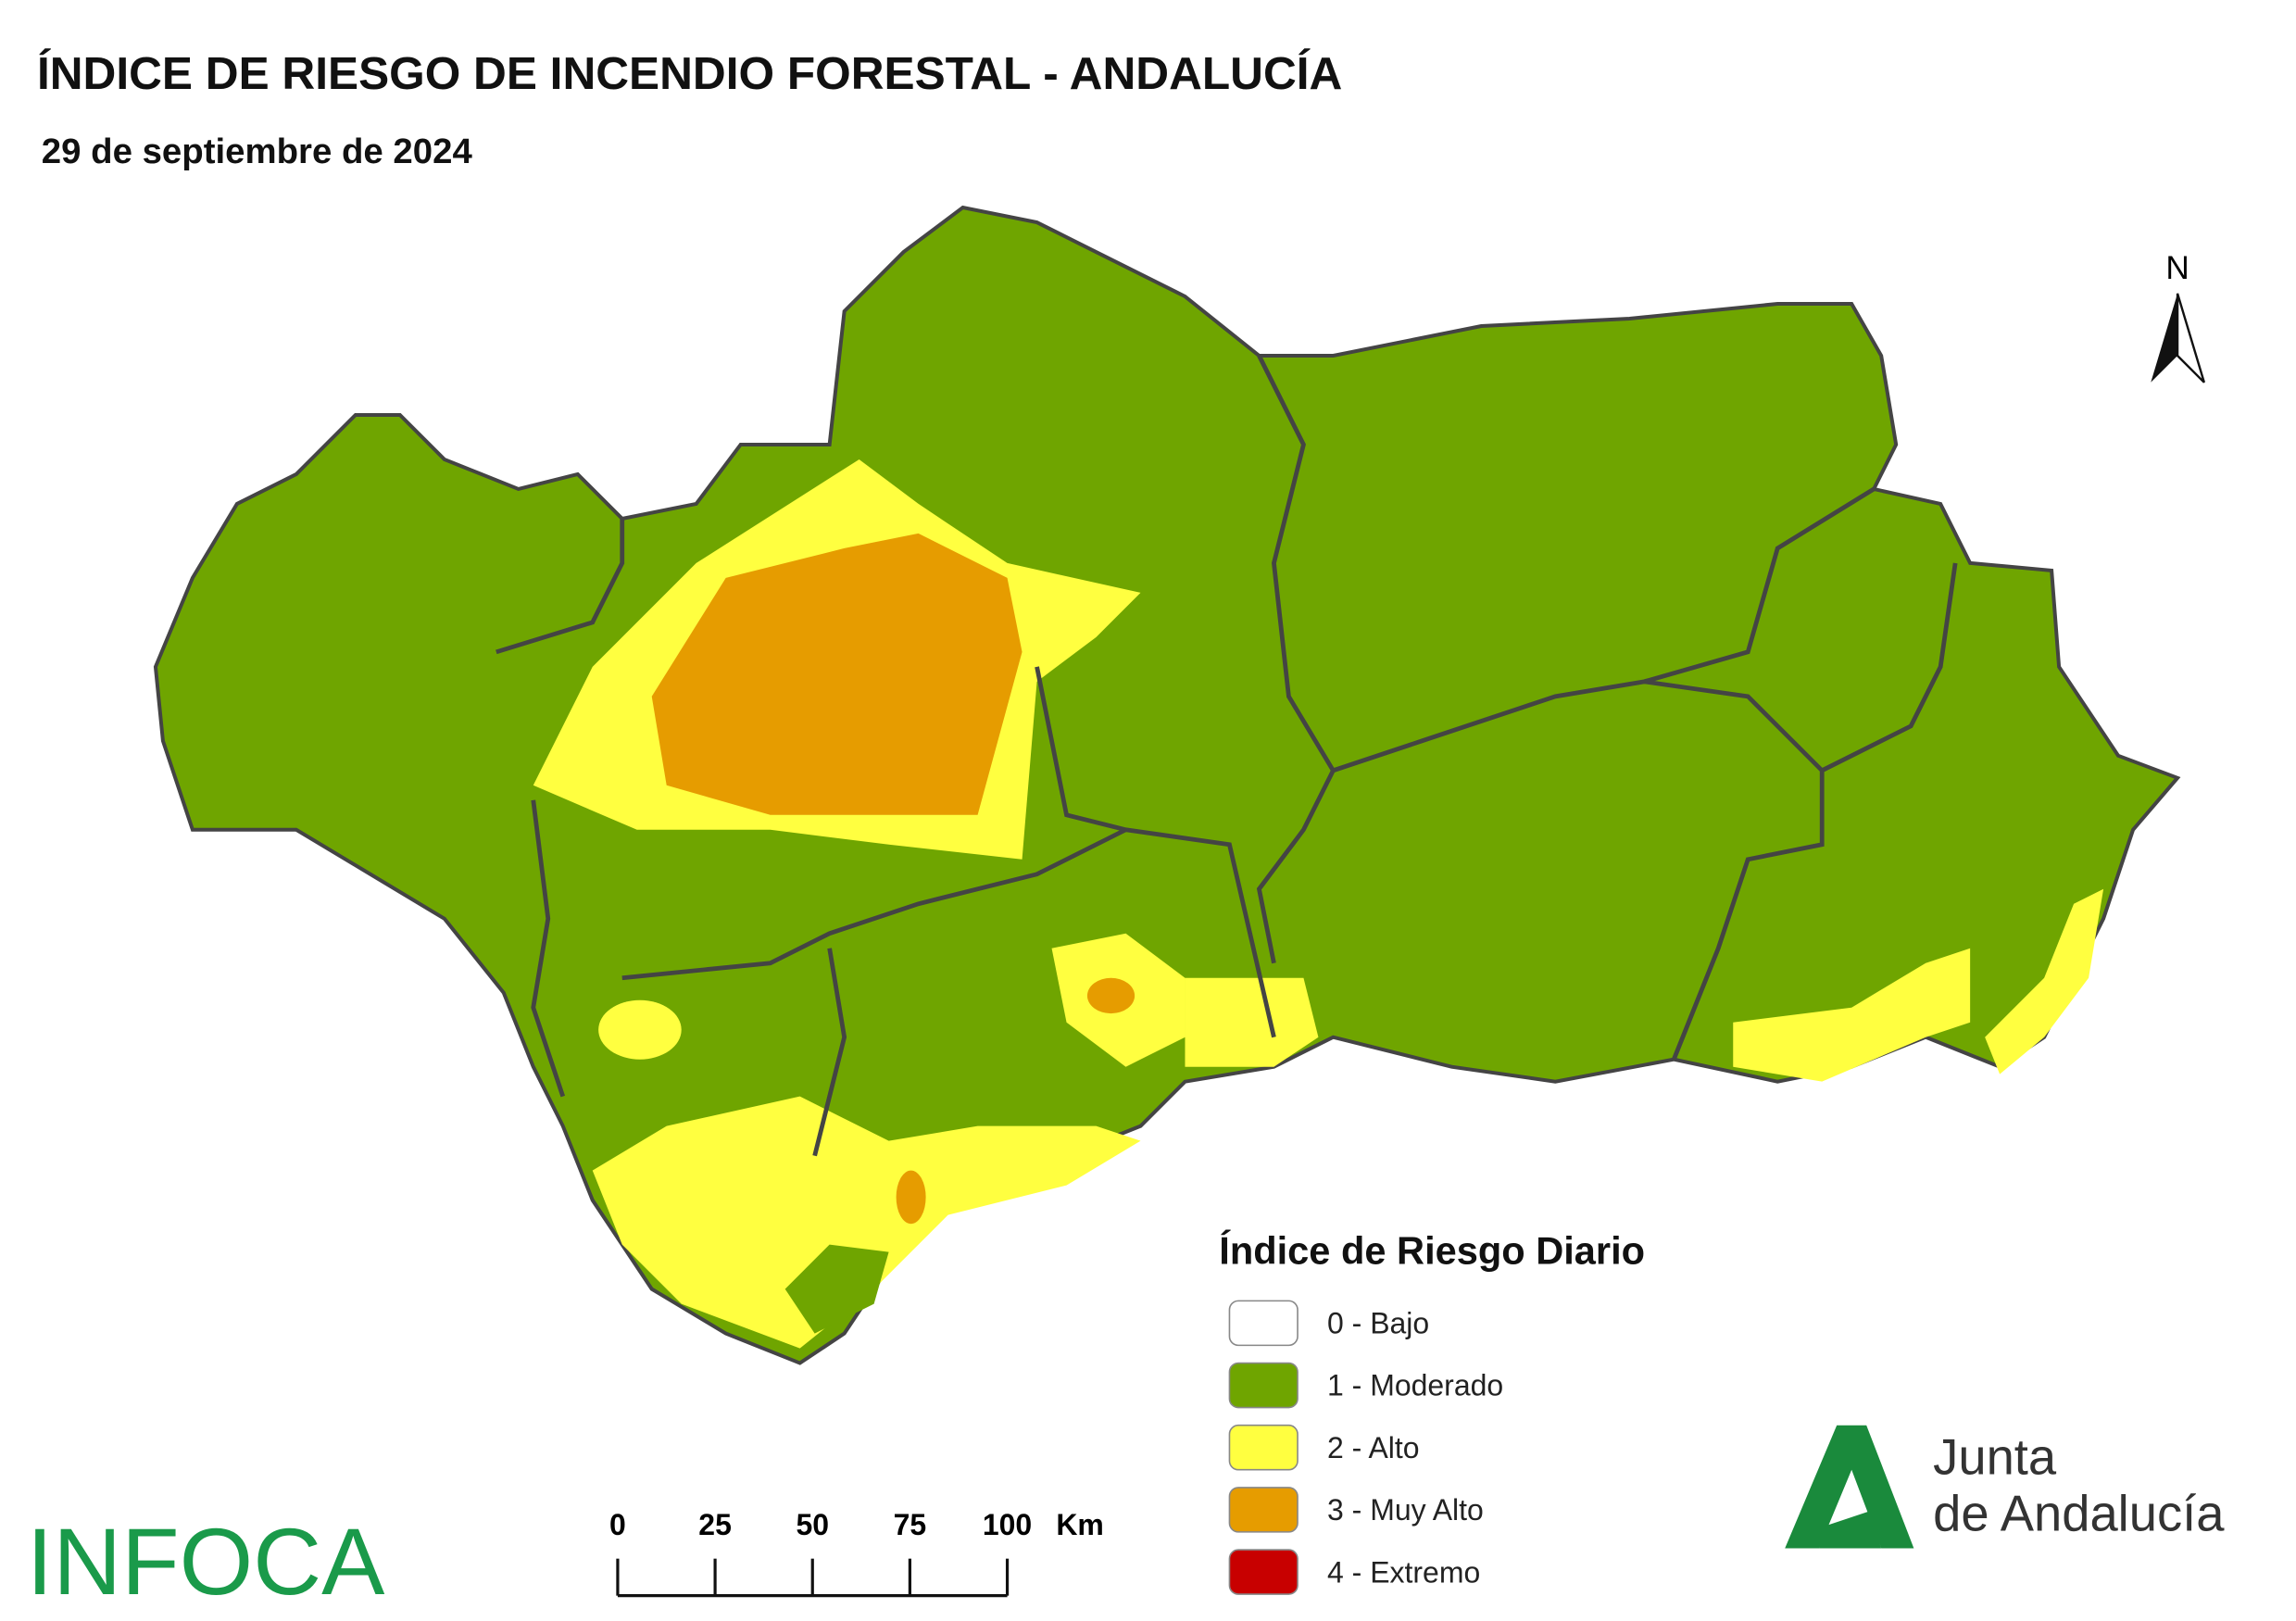 The height and width of the screenshot is (1621, 2296). Describe the element at coordinates (1995, 1457) in the screenshot. I see `junta-line1: Junta` at that location.